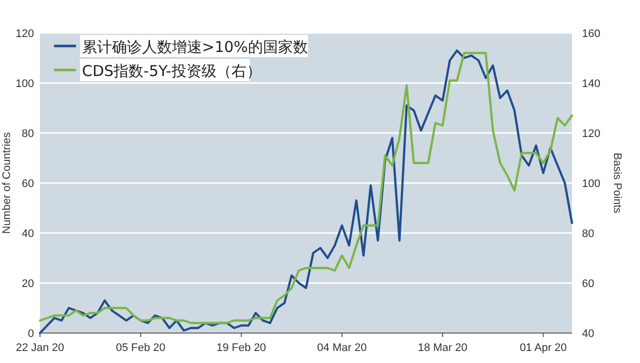 Image resolution: width=640 pixels, height=363 pixels. Describe the element at coordinates (588, 234) in the screenshot. I see `y2-tick-label: 80` at that location.